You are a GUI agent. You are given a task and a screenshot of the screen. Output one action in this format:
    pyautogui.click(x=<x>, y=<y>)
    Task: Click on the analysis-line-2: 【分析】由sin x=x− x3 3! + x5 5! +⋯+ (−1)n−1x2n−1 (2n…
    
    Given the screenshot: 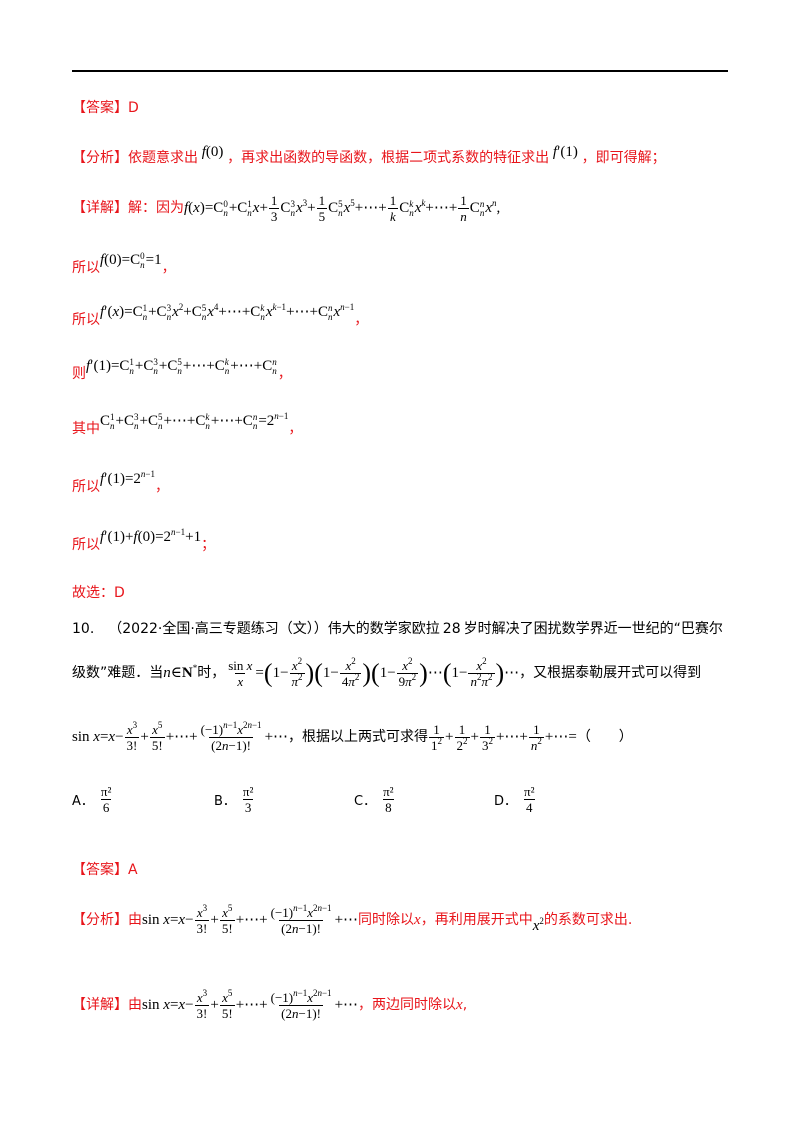 What is the action you would take?
    pyautogui.click(x=352, y=920)
    